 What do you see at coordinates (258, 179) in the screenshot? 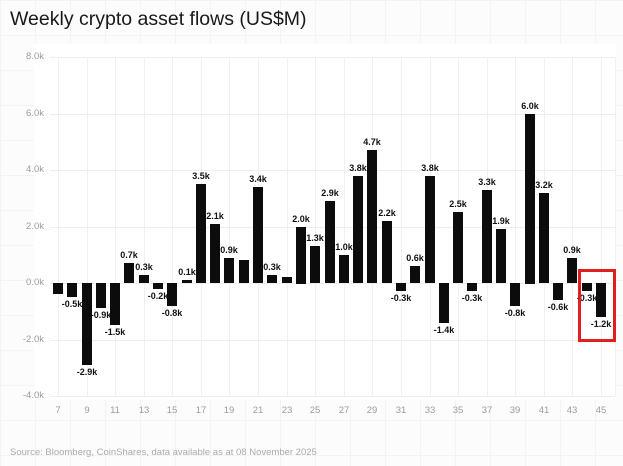
I see `bar-value-label: 3.4k` at bounding box center [258, 179].